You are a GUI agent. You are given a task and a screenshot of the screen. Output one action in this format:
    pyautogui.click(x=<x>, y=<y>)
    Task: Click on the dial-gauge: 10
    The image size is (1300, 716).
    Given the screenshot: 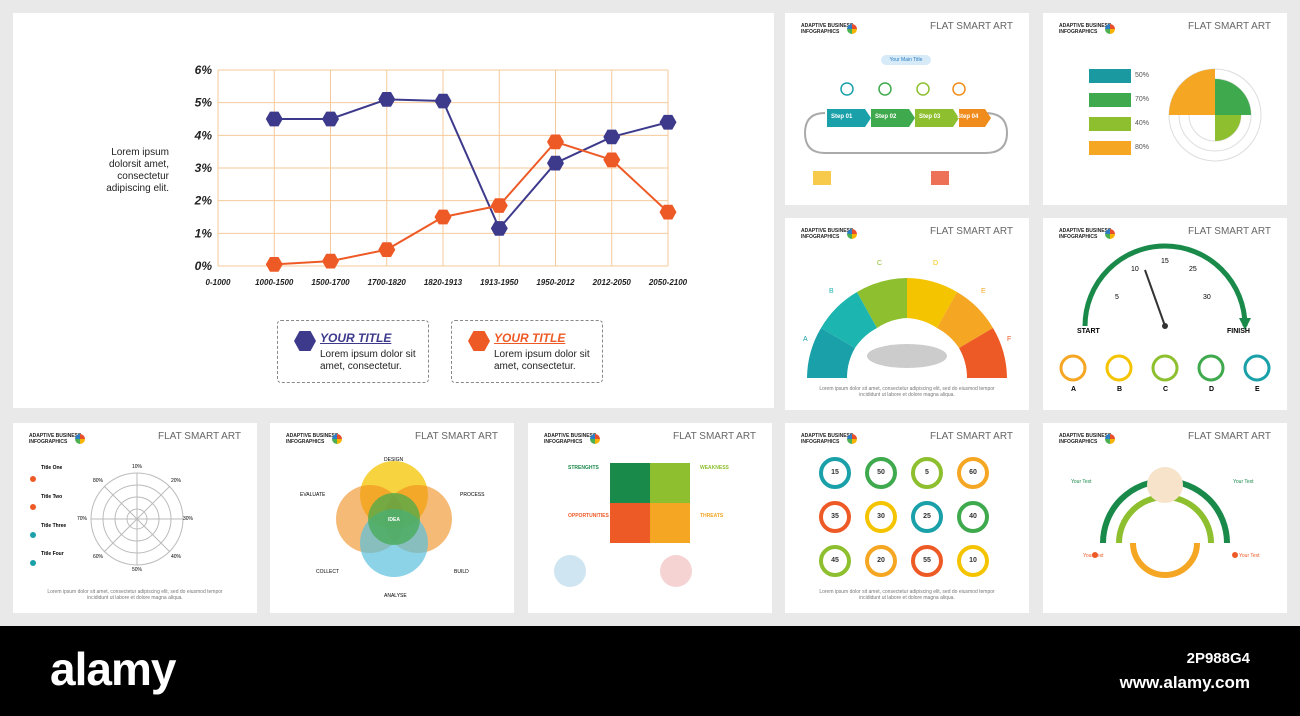 What is the action you would take?
    pyautogui.click(x=973, y=561)
    